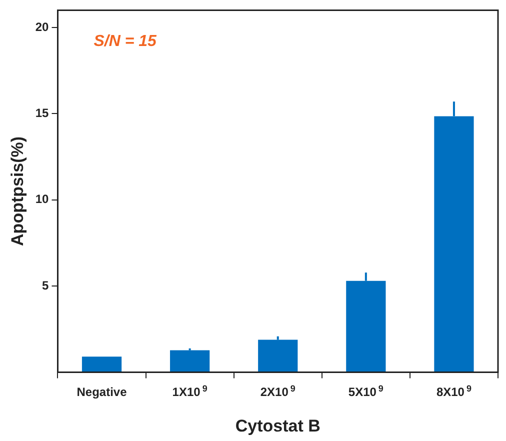 The width and height of the screenshot is (506, 441). What do you see at coordinates (46, 285) in the screenshot?
I see `y-tick-label: 5` at bounding box center [46, 285].